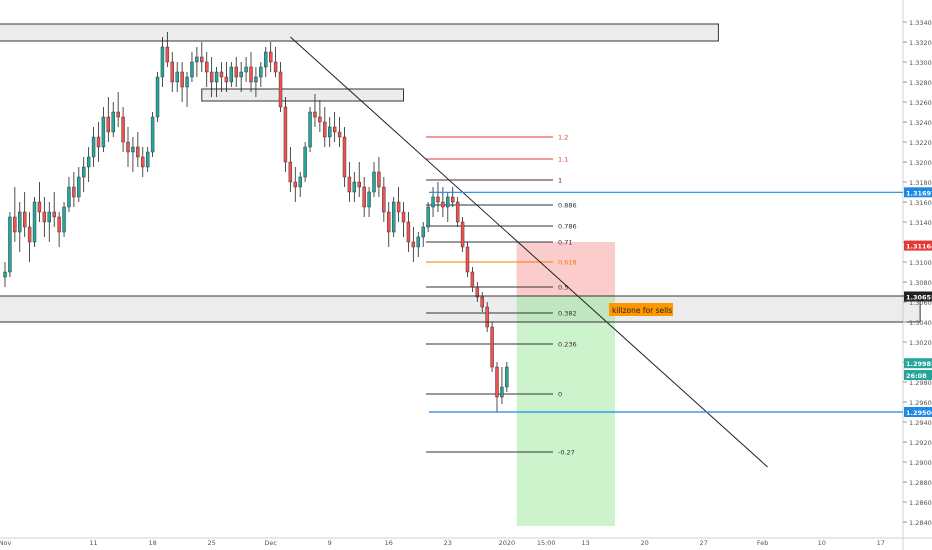 This screenshot has width=932, height=550. I want to click on fib-level-label: 0.786, so click(567, 227).